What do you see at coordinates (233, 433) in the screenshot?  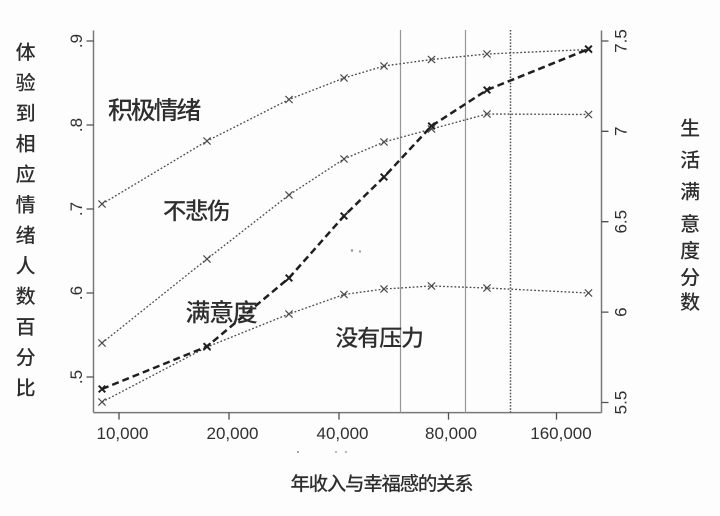 I see `svg-text: 20,000` at bounding box center [233, 433].